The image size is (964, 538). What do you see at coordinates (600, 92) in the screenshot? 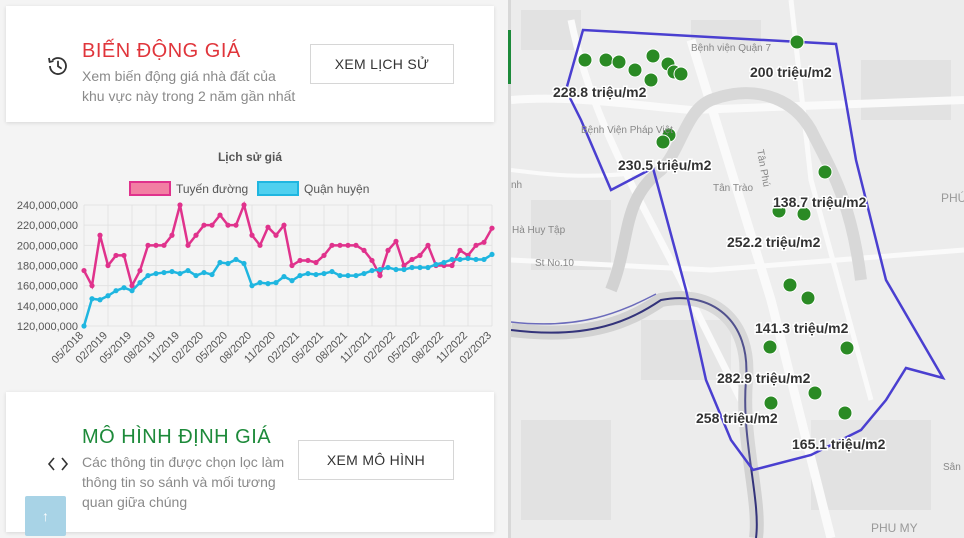
I see `price-label: 228.8 triệu/m2` at bounding box center [600, 92].